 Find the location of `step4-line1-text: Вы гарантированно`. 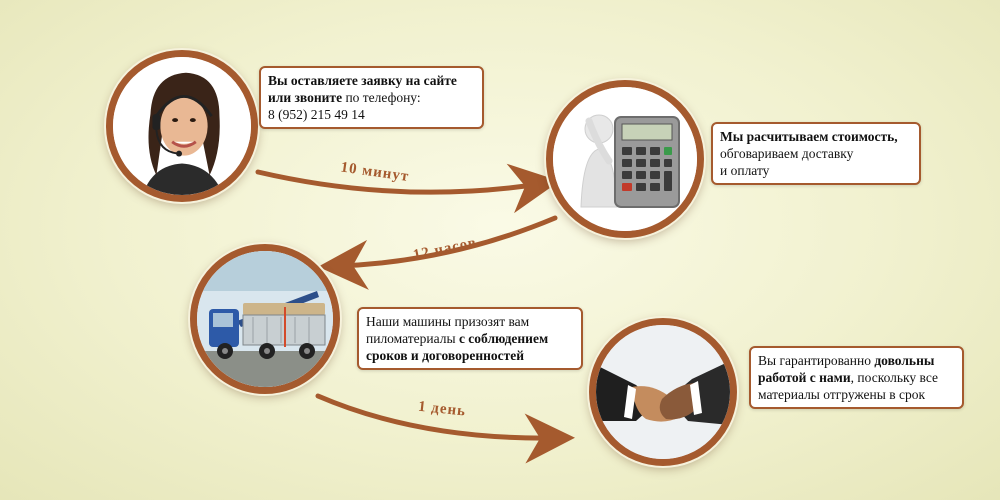

step4-line1-text: Вы гарантированно is located at coordinates (816, 360).